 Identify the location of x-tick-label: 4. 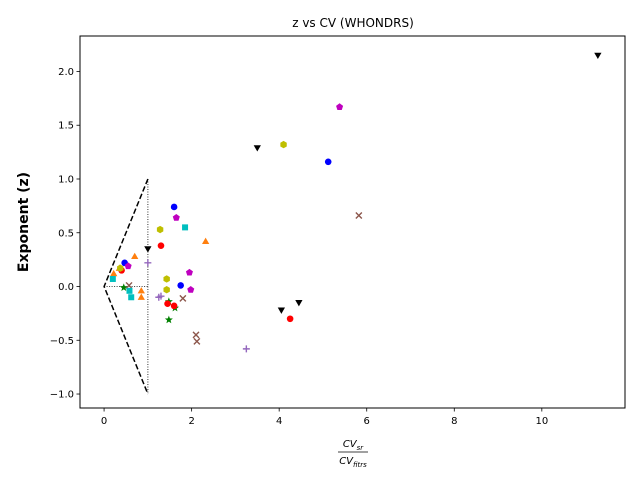
(279, 421).